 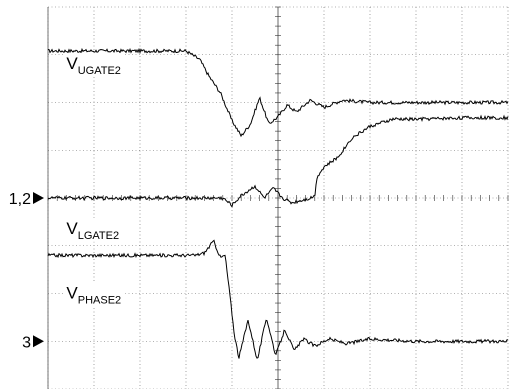 I want to click on ground-marker-label: 1,2, so click(x=20, y=199).